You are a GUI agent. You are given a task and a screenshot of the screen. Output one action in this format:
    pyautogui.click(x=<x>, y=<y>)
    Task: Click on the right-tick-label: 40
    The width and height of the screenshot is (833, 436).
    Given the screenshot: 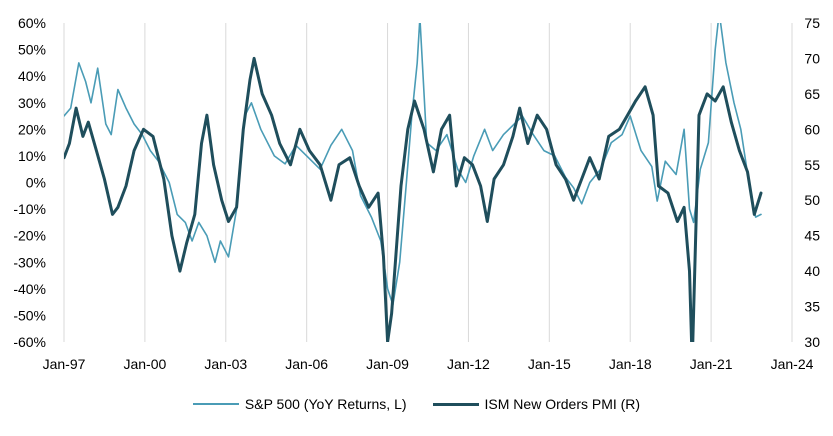 What is the action you would take?
    pyautogui.click(x=812, y=271)
    